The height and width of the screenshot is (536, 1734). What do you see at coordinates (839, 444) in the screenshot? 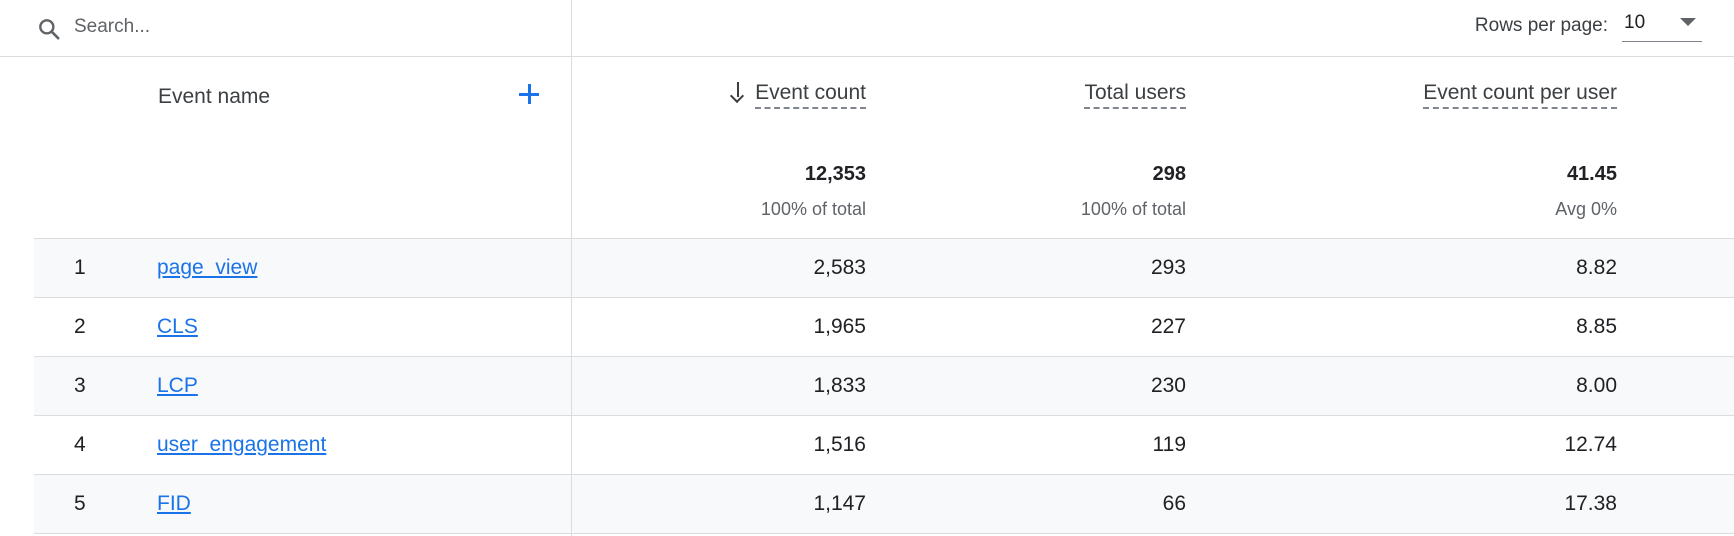
I see `event-count-cell: 1,516` at bounding box center [839, 444].